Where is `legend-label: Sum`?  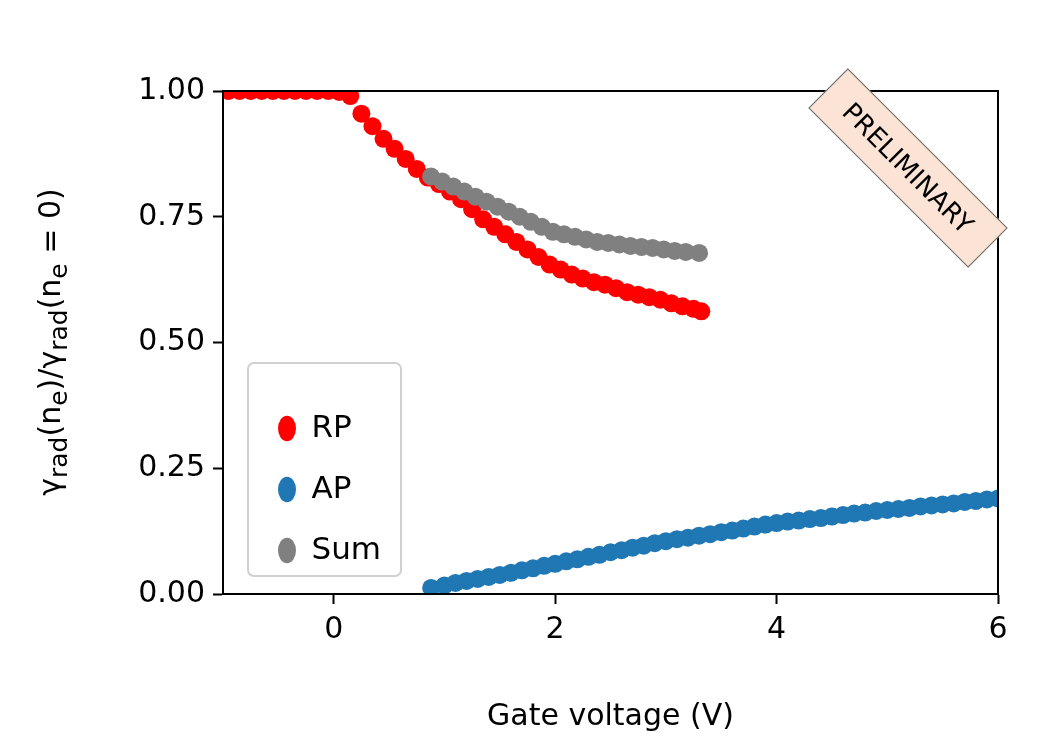
legend-label: Sum is located at coordinates (346, 547).